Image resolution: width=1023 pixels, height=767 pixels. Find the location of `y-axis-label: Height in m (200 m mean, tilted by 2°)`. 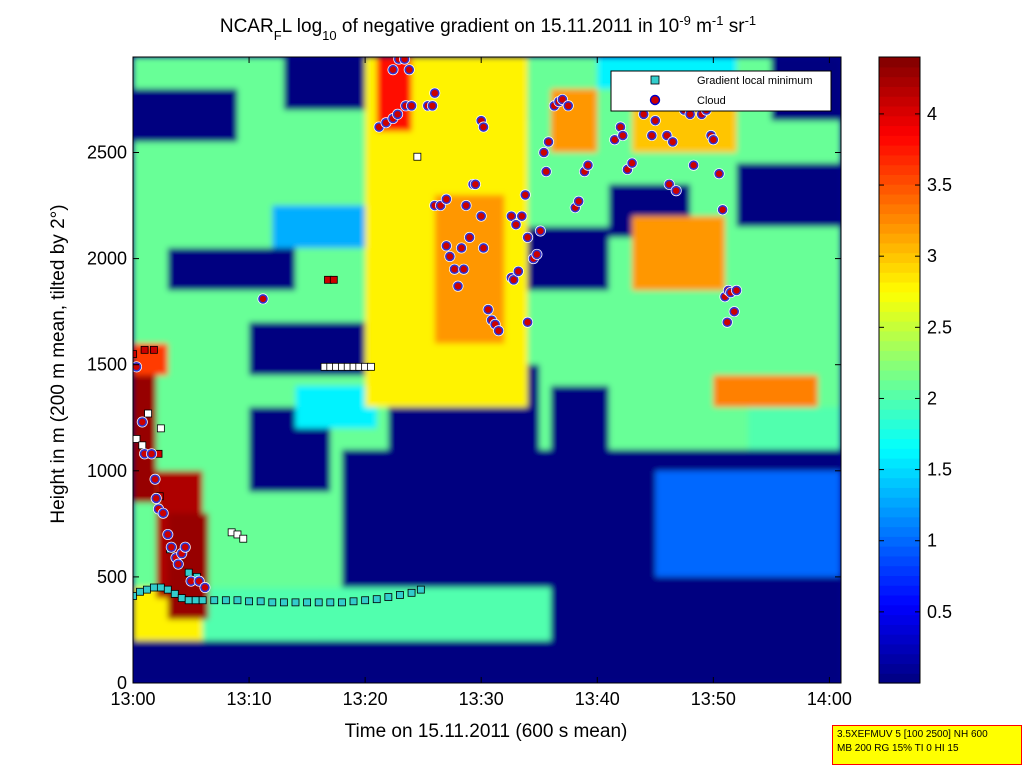

y-axis-label: Height in m (200 m mean, tilted by 2°) is located at coordinates (58, 363).